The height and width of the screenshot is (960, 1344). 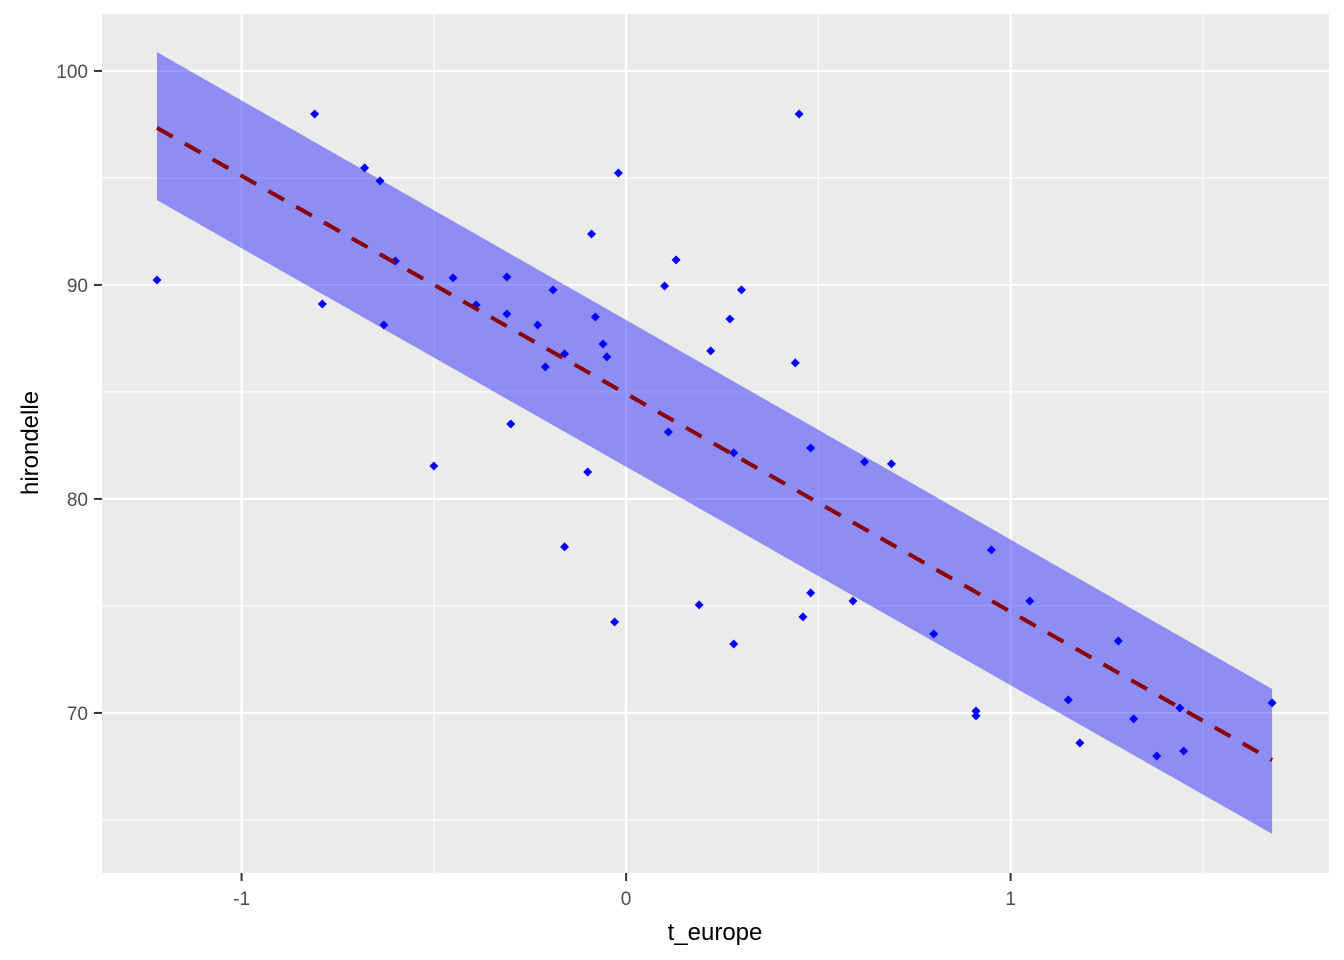 I want to click on y-axis: 70 80 90 100, so click(x=79, y=393).